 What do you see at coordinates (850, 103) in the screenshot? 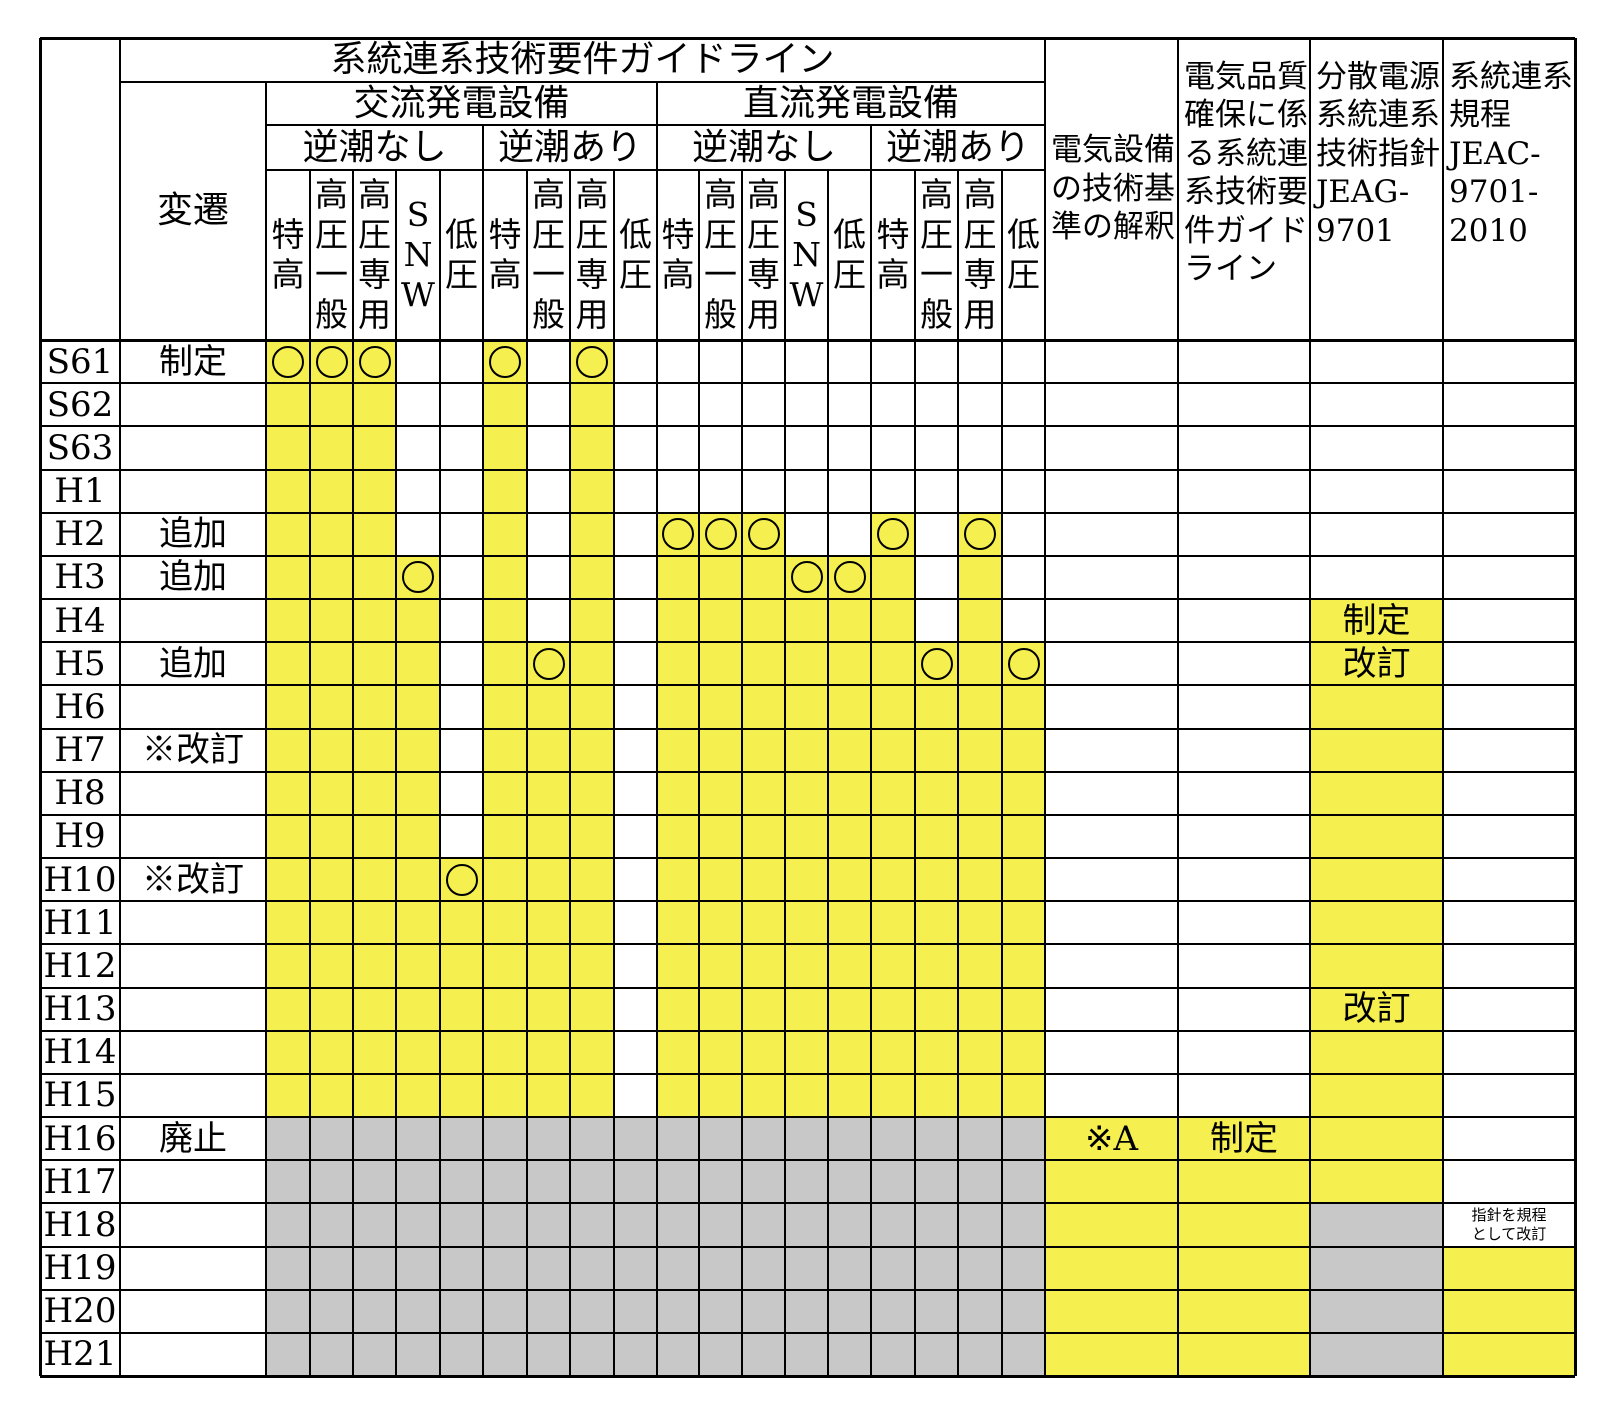
I see `dc-title: 直流発電設備` at bounding box center [850, 103].